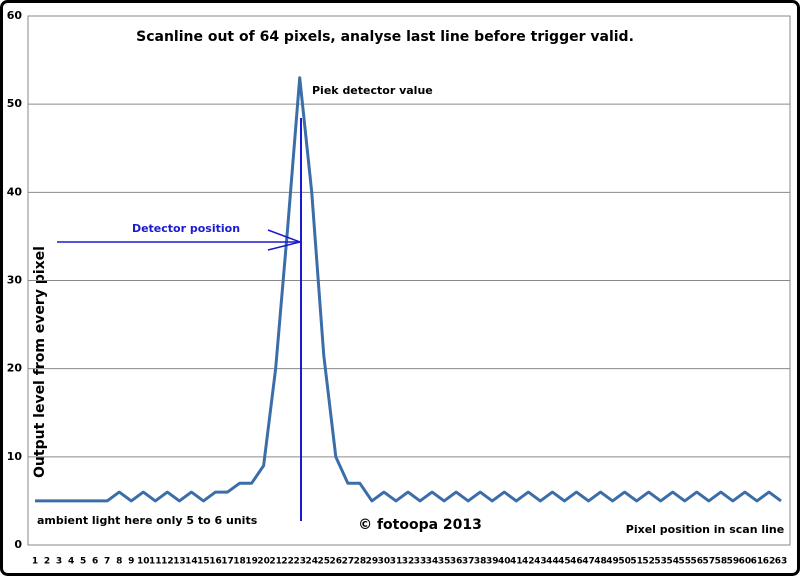  Describe the element at coordinates (781, 562) in the screenshot. I see `x-tick-label: 63` at that location.